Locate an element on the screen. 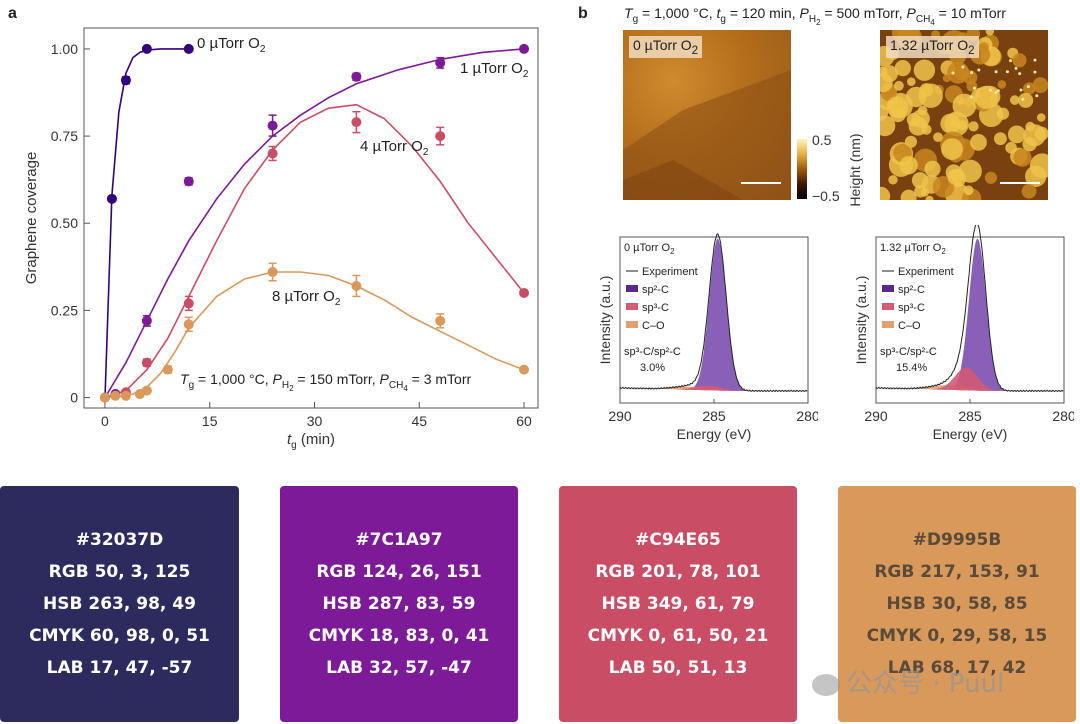  y-axis: 0 0.25 0.50 0.75 1.00 is located at coordinates (70, 223).